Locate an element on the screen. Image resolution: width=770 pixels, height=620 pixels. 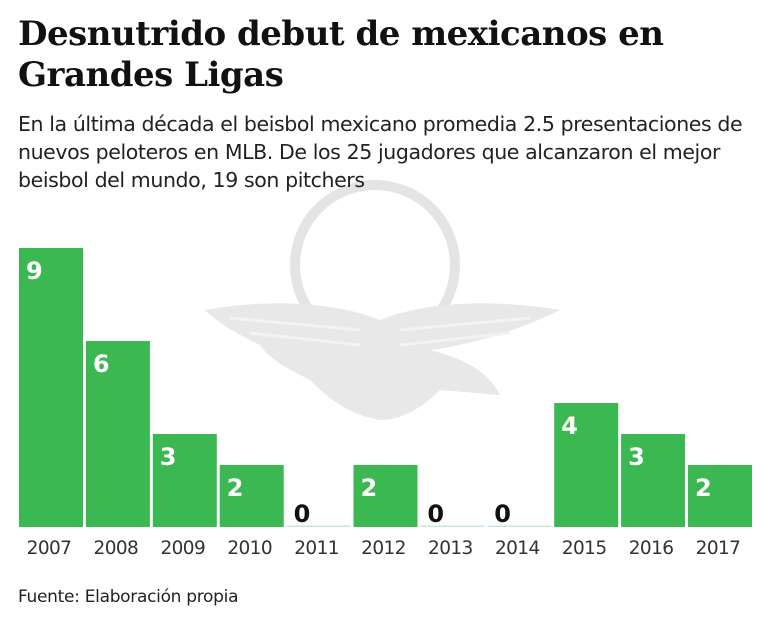
x-tick-label: 2017 is located at coordinates (718, 548).